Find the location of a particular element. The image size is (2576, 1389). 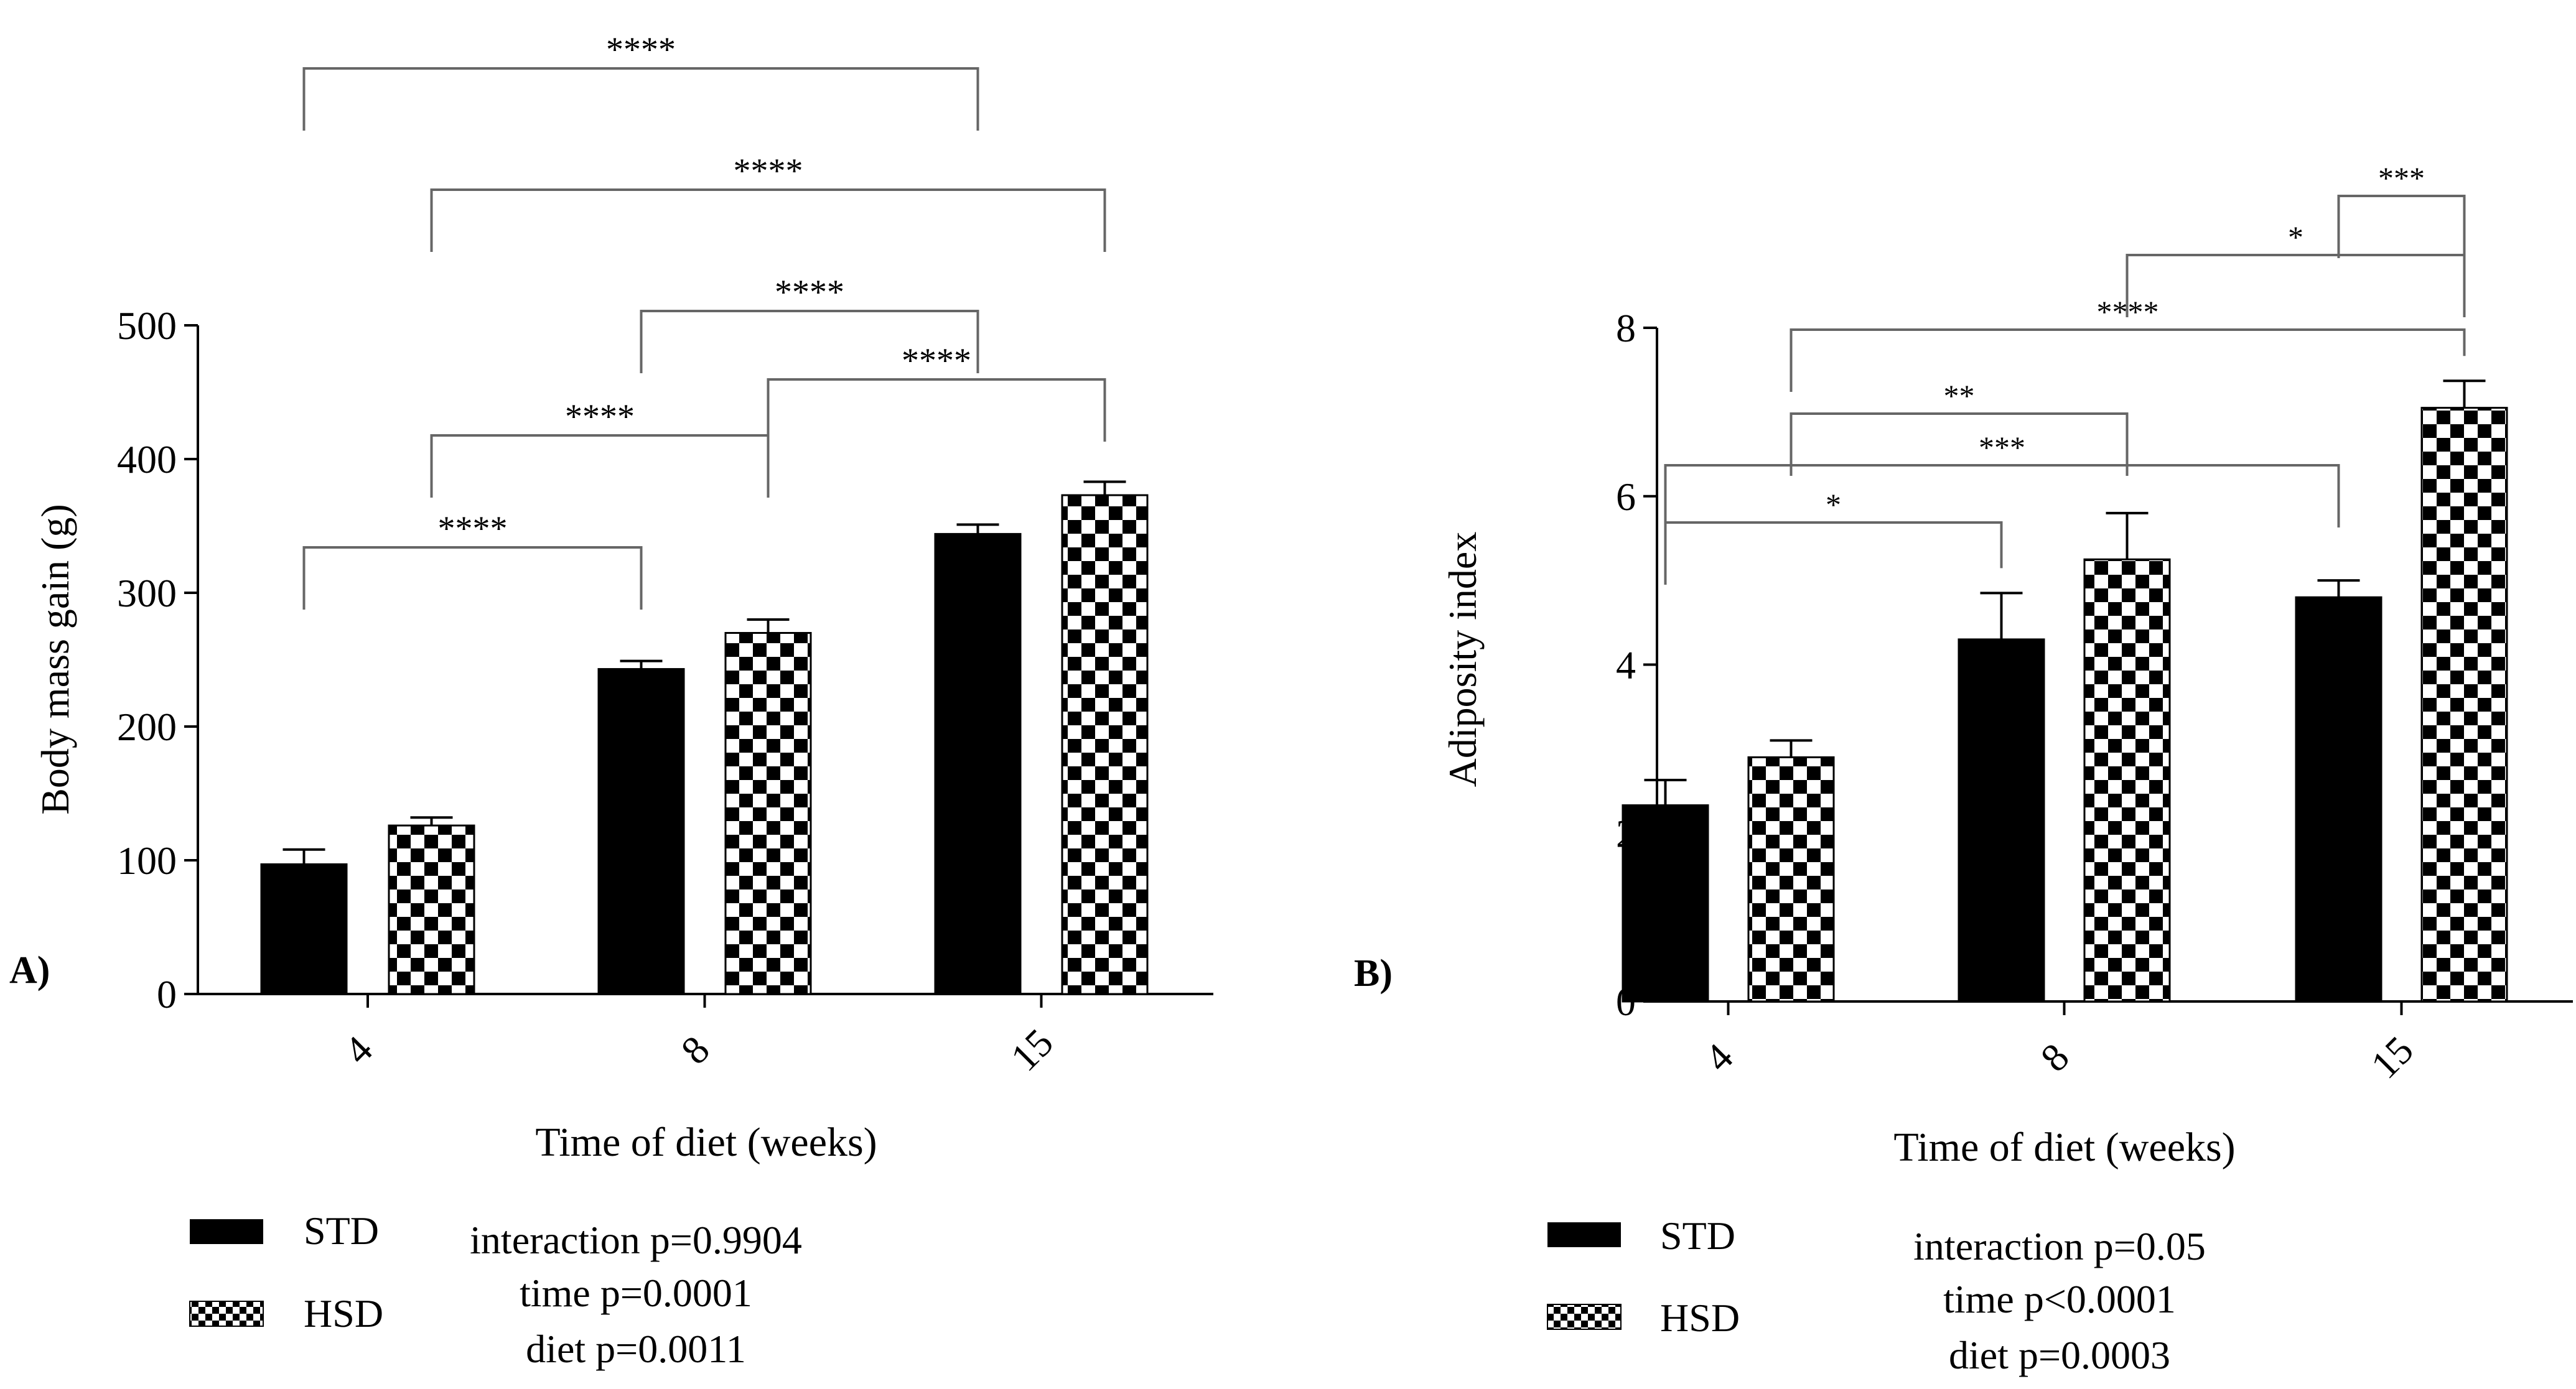

stats-line: time p=0.0001 is located at coordinates (636, 1293).